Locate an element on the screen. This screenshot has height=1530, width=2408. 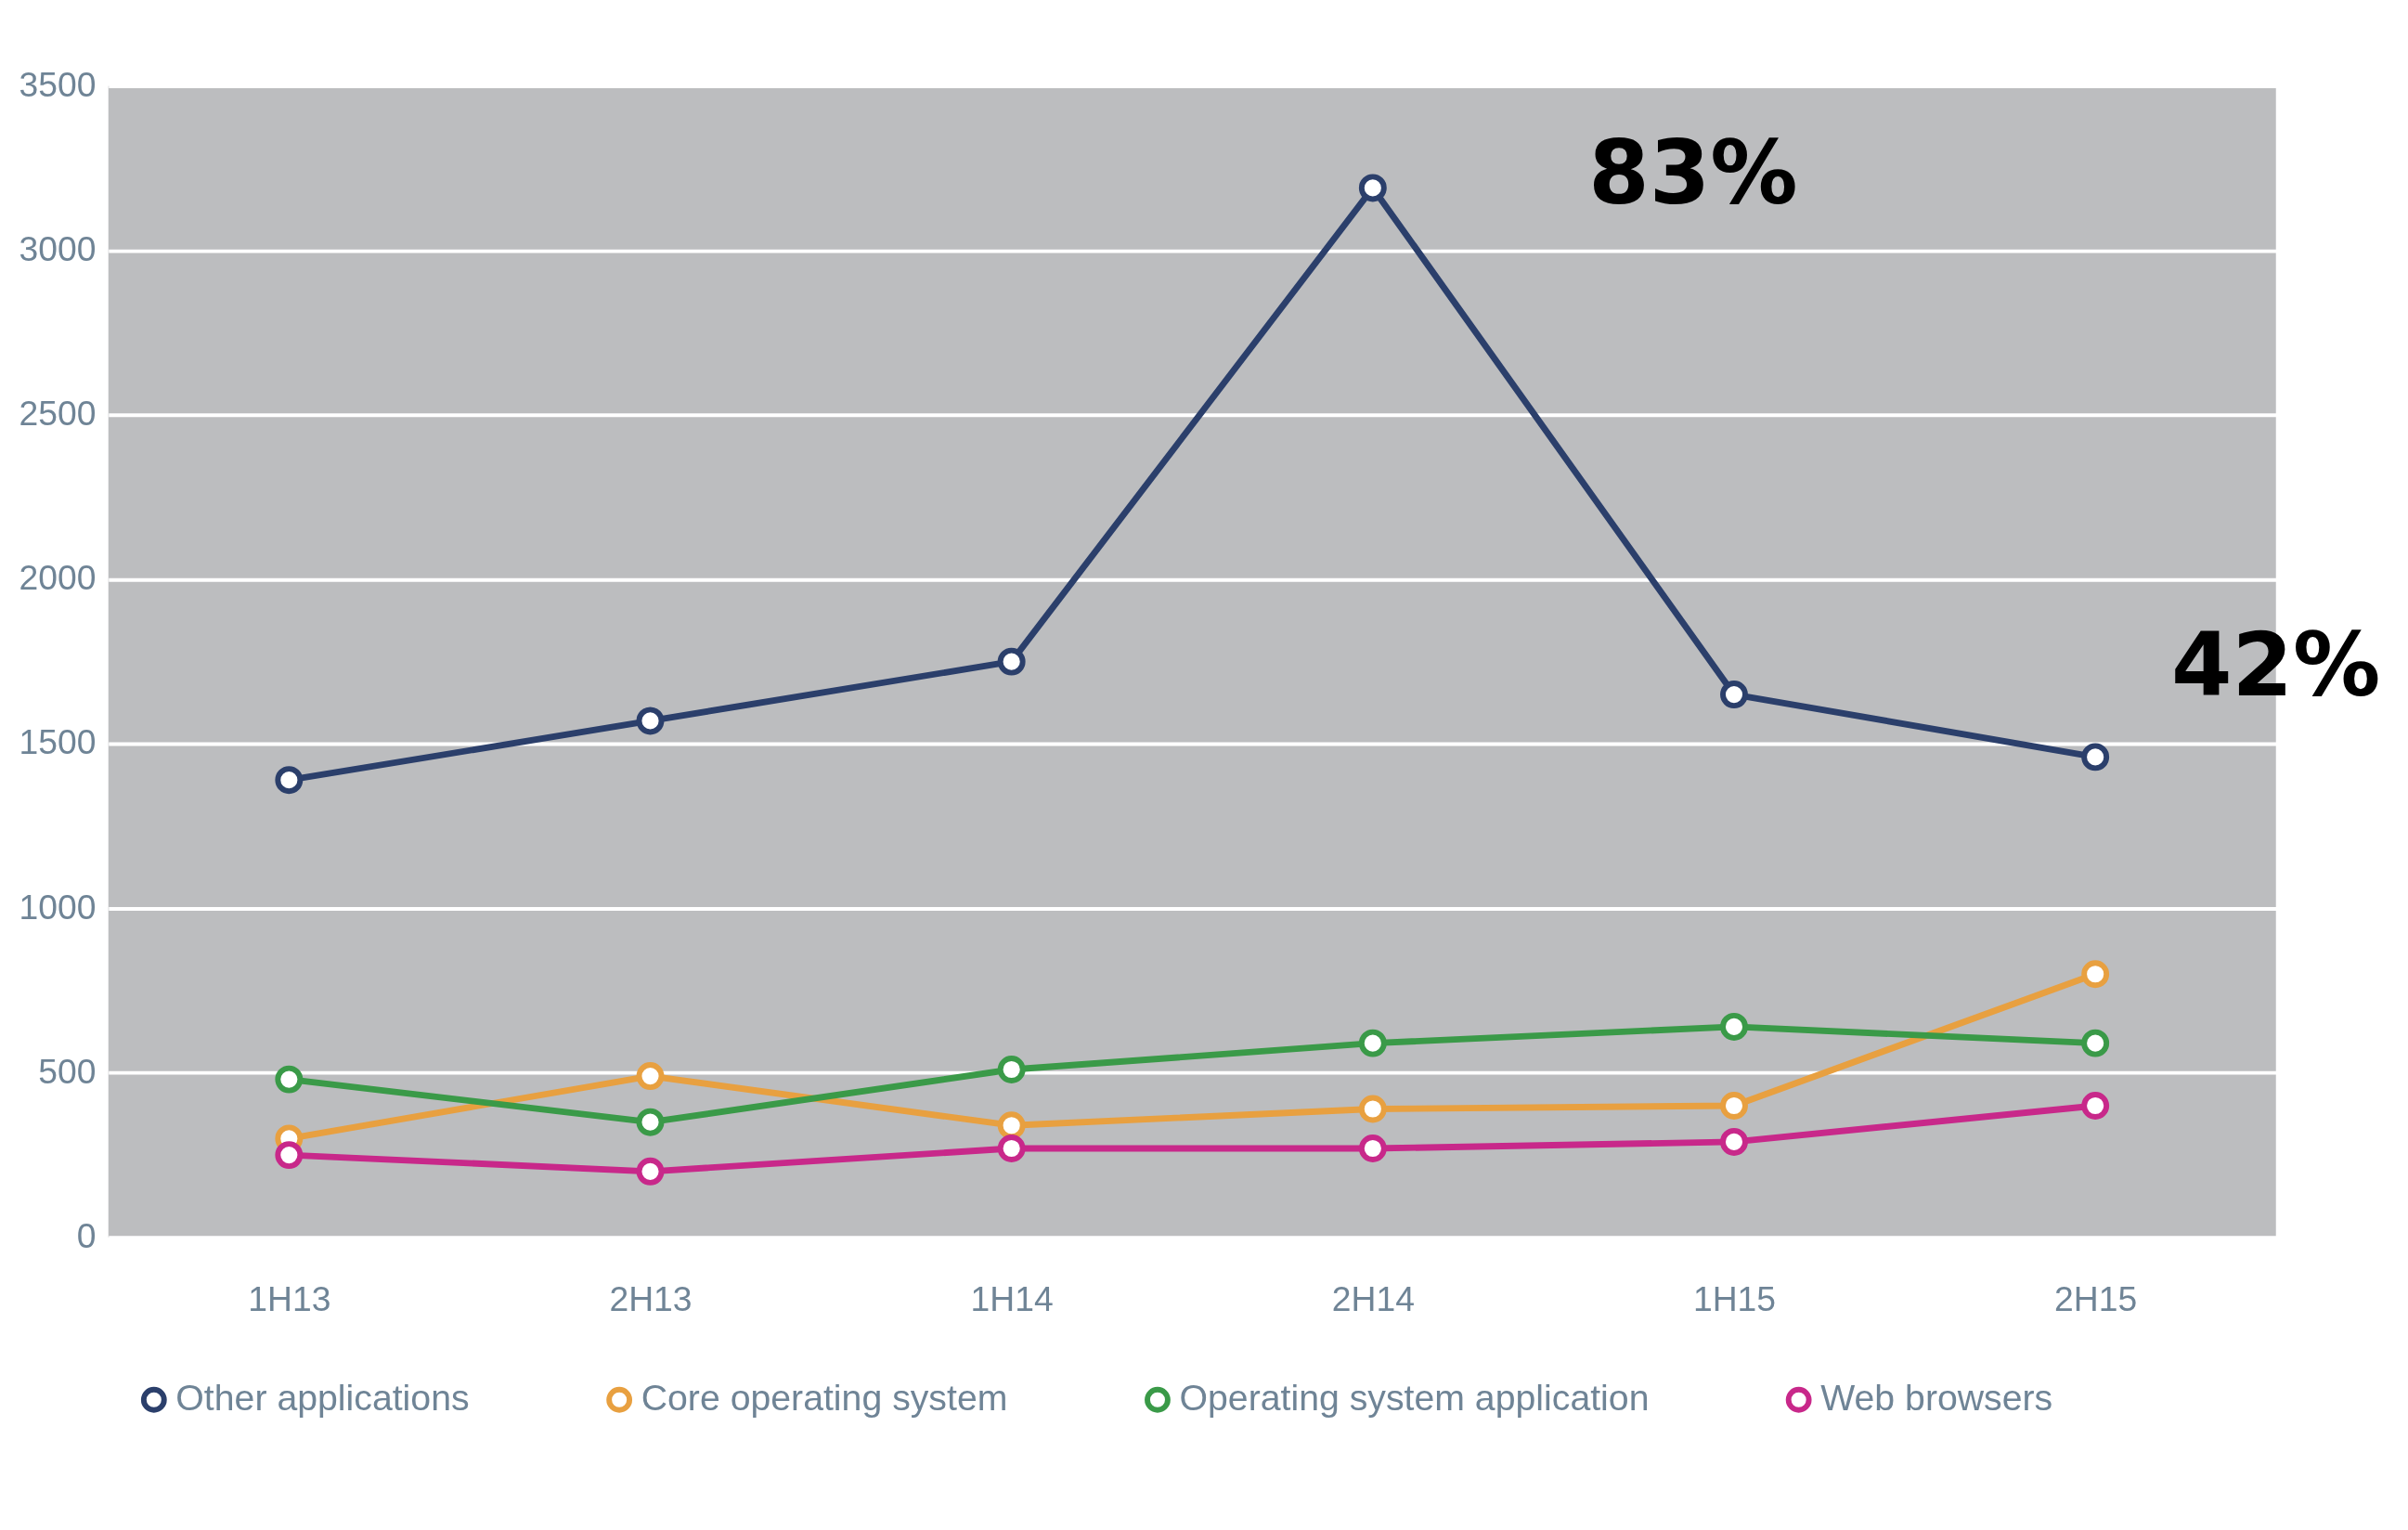
x-tick-label: 2H13 is located at coordinates (651, 1298).